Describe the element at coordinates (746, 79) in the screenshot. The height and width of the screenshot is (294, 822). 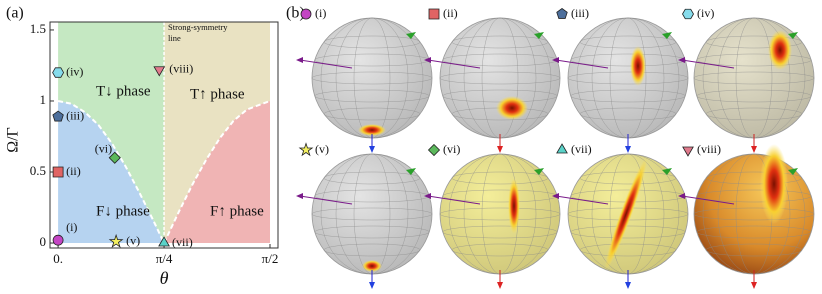
I see `sphere-view: (iv)` at that location.